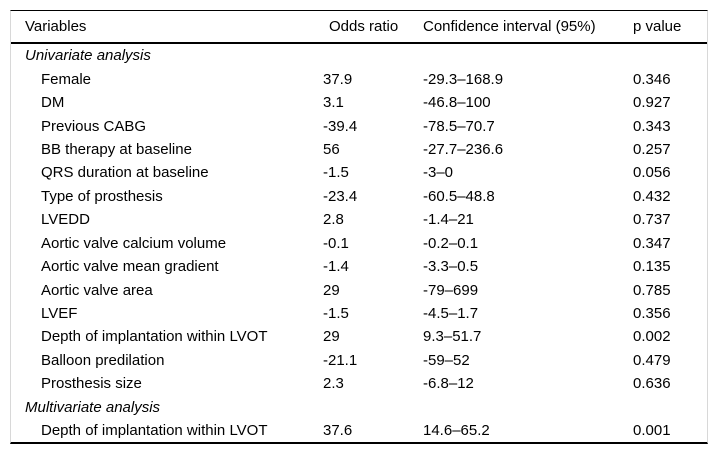  I want to click on confidence-interval-cell: -29.3–168.9, so click(463, 79).